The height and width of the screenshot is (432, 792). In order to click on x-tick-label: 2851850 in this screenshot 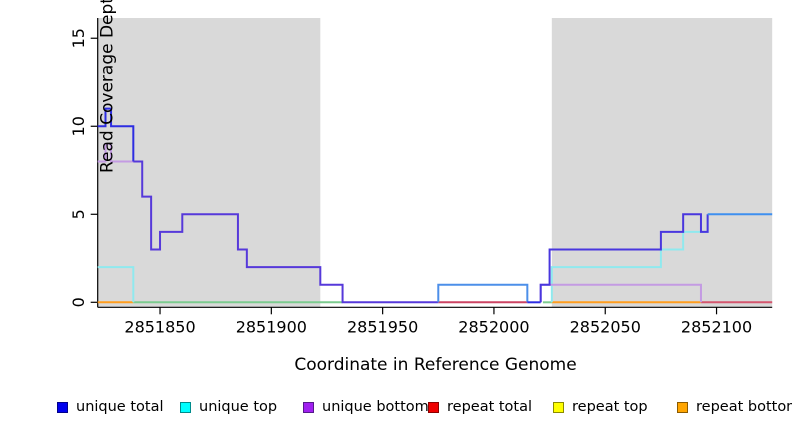, I will do `click(159, 326)`.